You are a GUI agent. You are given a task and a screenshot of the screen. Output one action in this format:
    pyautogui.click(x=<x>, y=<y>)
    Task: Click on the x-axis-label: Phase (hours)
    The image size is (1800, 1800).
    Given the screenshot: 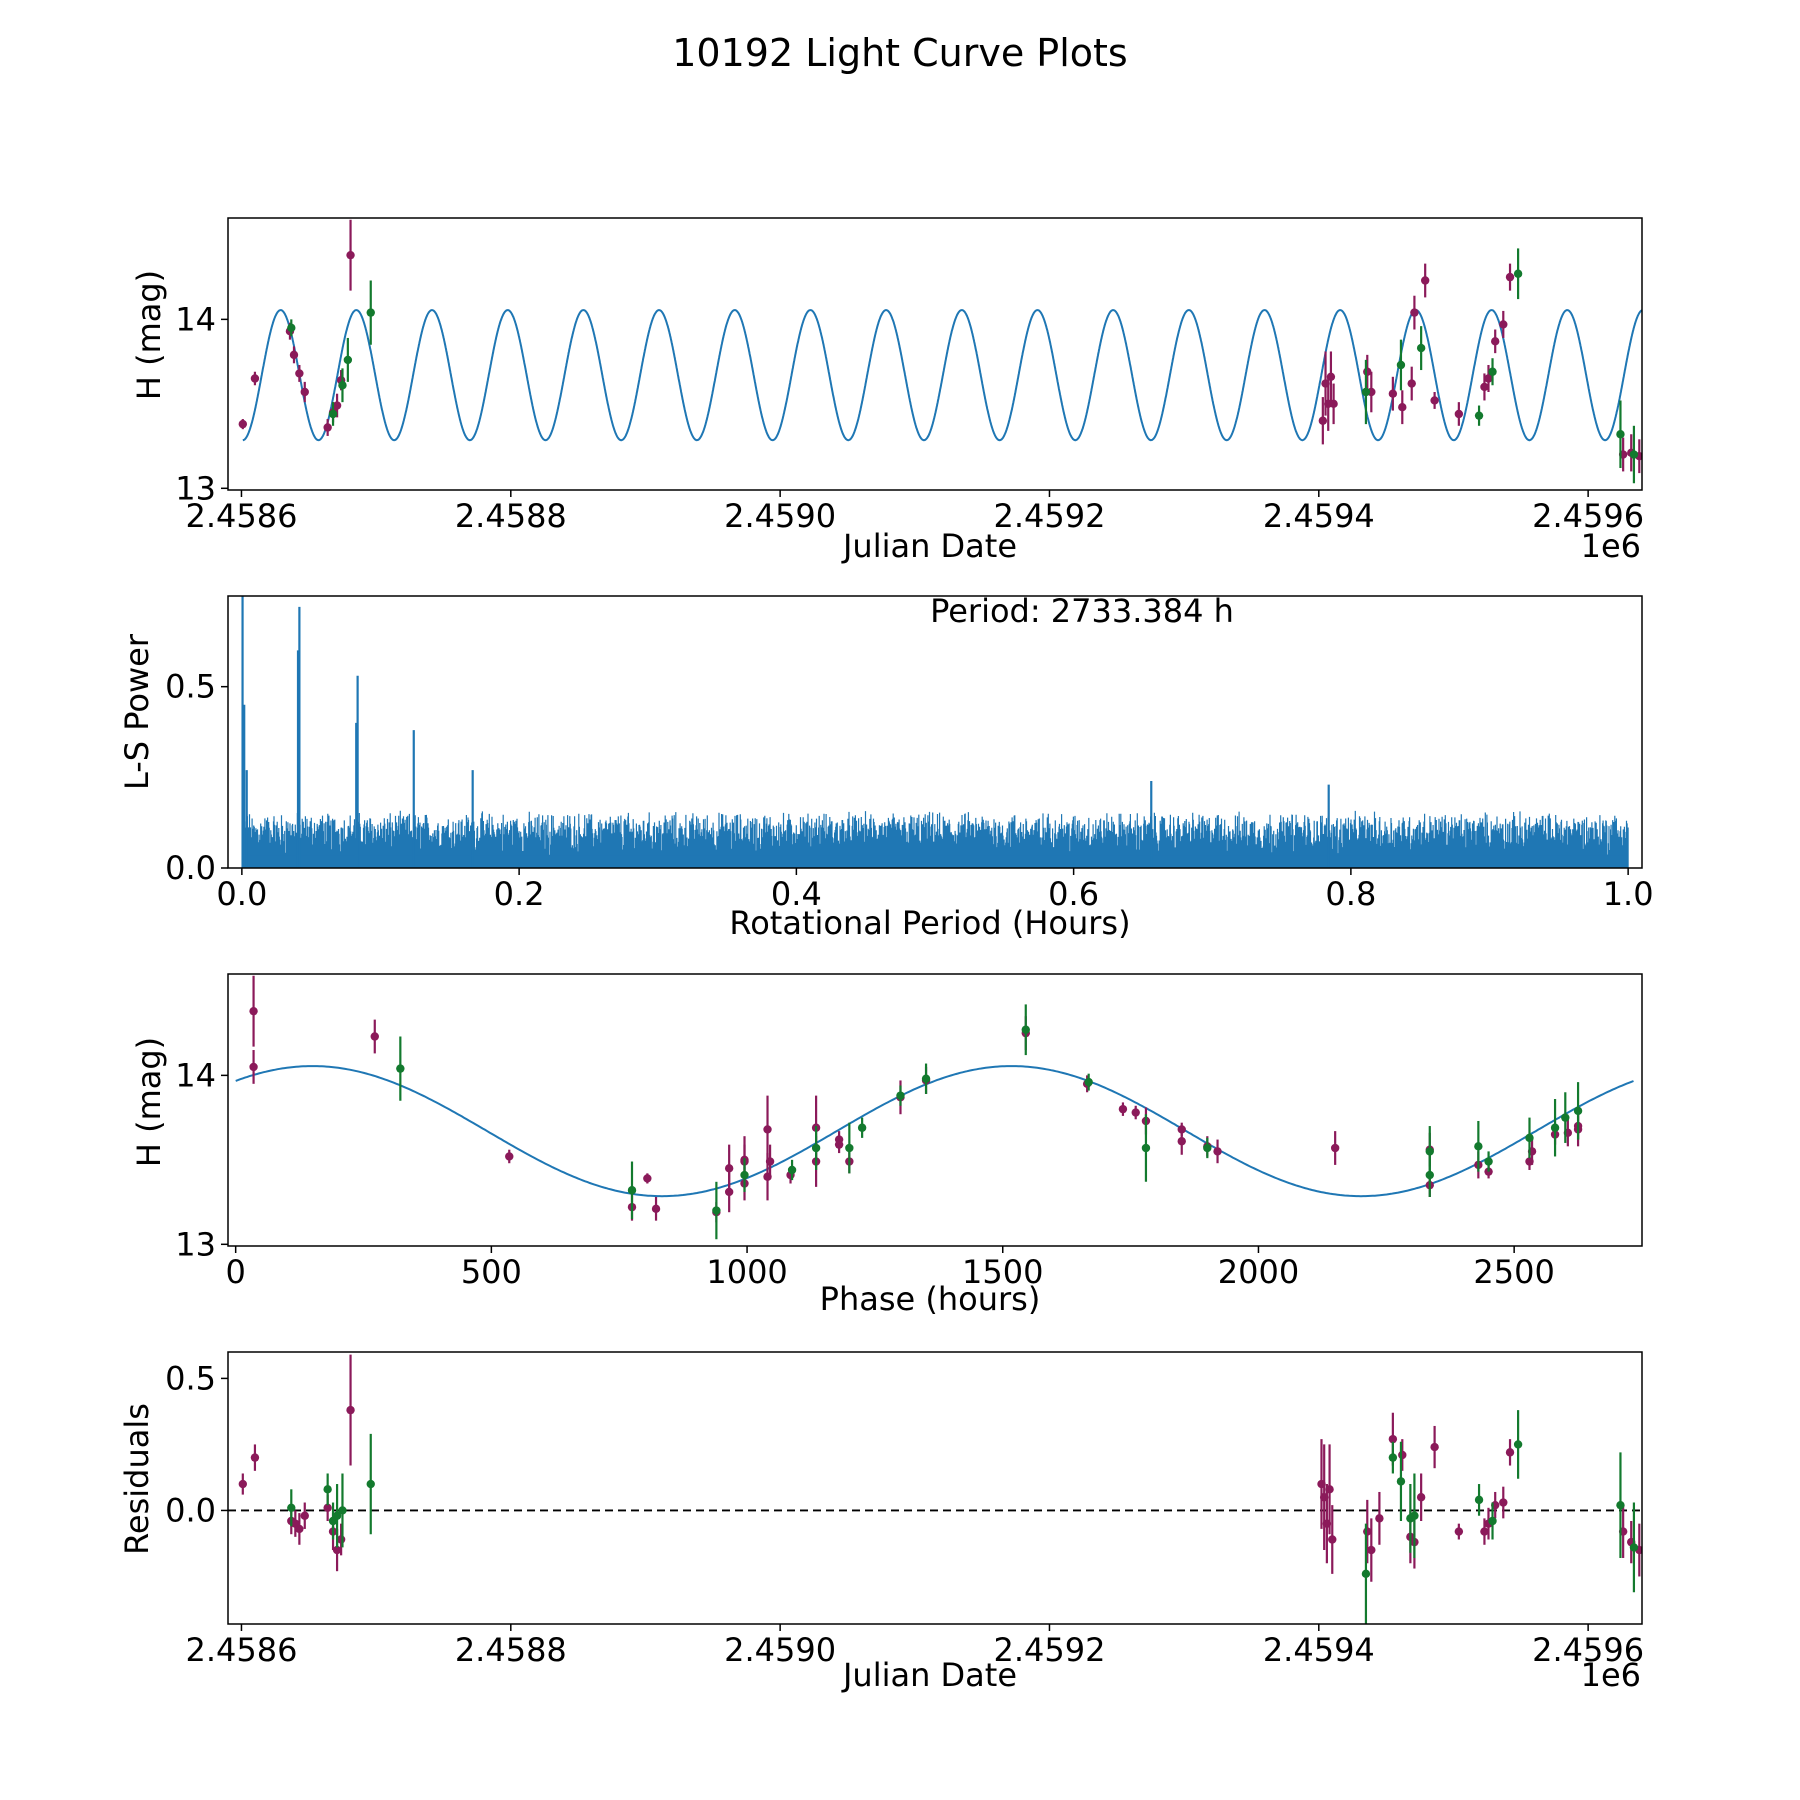 What is the action you would take?
    pyautogui.click(x=930, y=1299)
    